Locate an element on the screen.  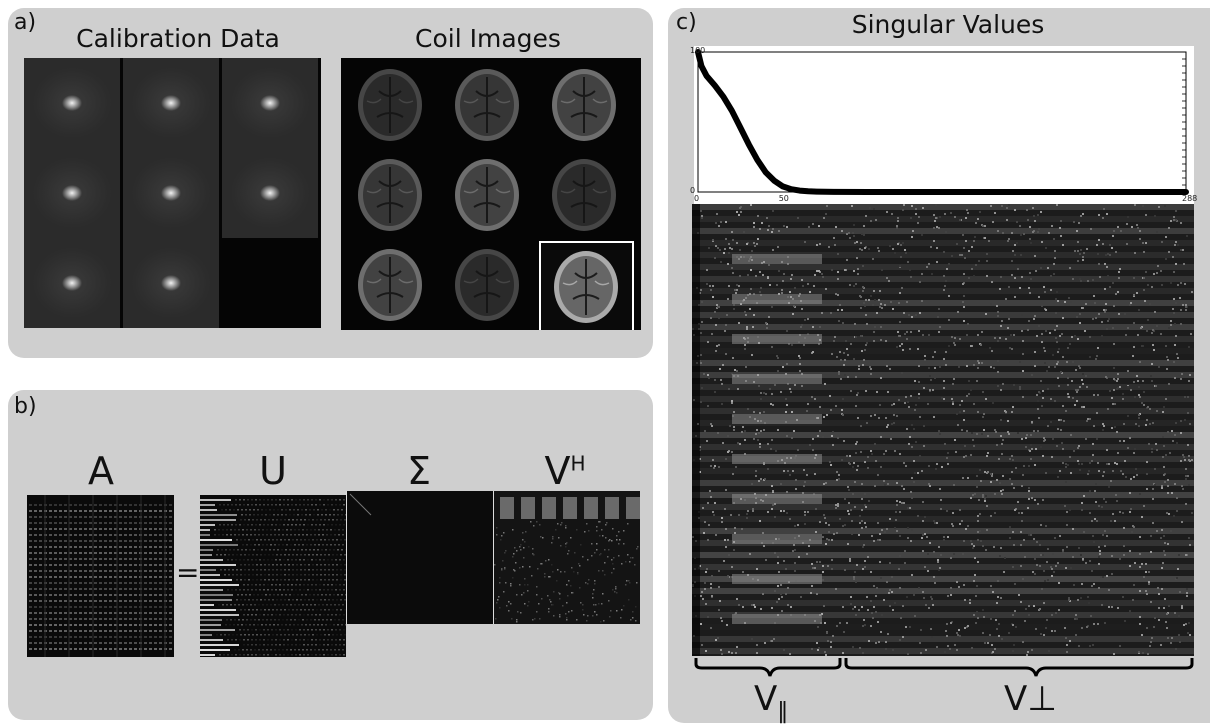
v-parallel-label: V‖ is located at coordinates (771, 702).